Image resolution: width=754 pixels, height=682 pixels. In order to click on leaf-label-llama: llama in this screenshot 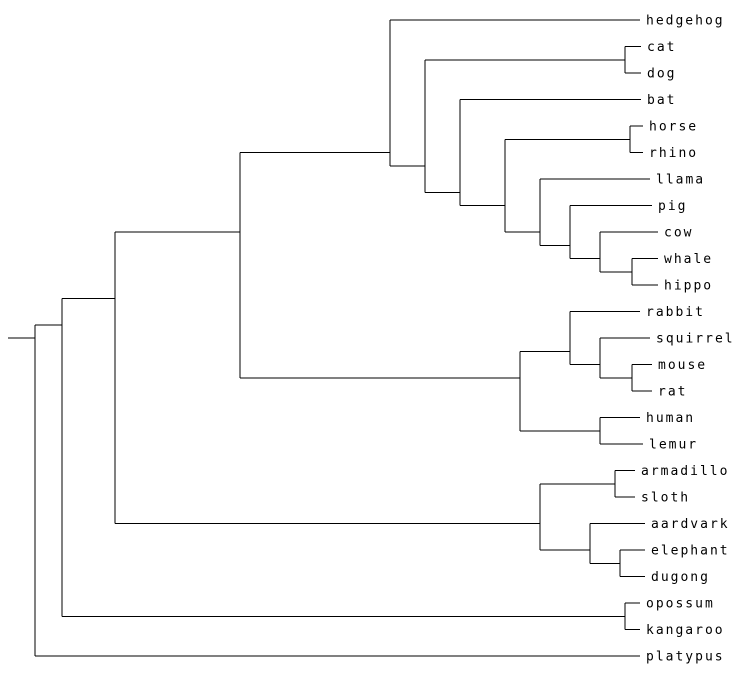, I will do `click(680, 180)`.